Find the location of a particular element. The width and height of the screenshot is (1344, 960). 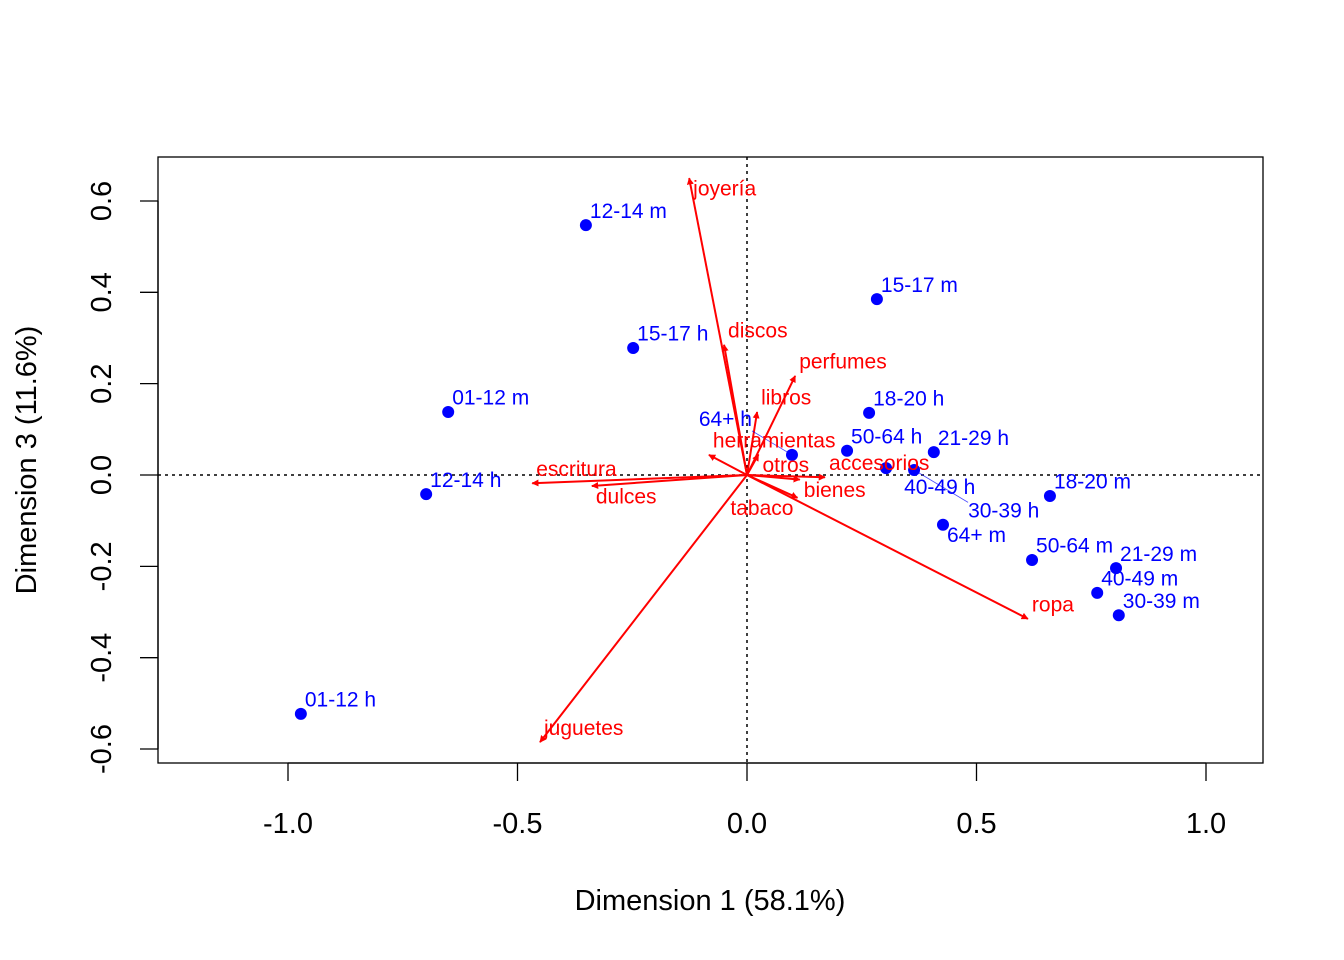

point-label: 30-39 m is located at coordinates (1161, 601).